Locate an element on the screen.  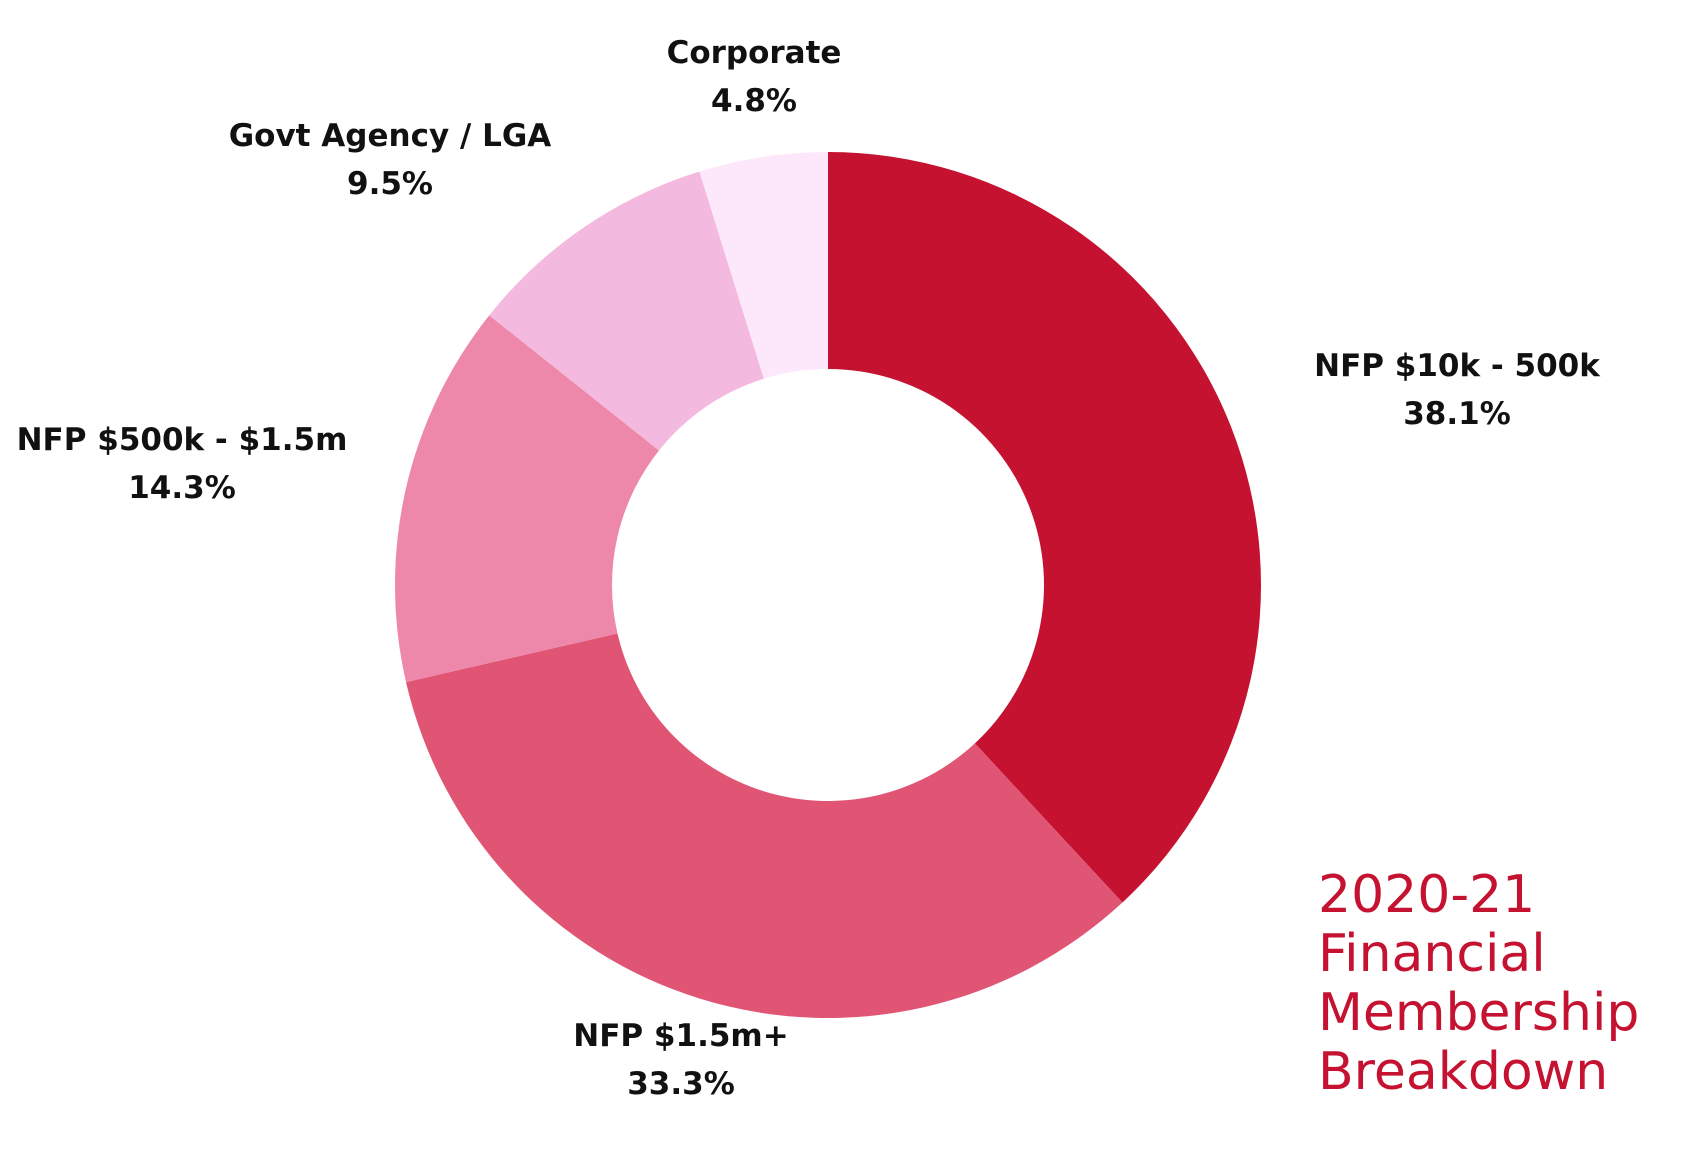
chart-title-line: Membership is located at coordinates (1479, 1013).